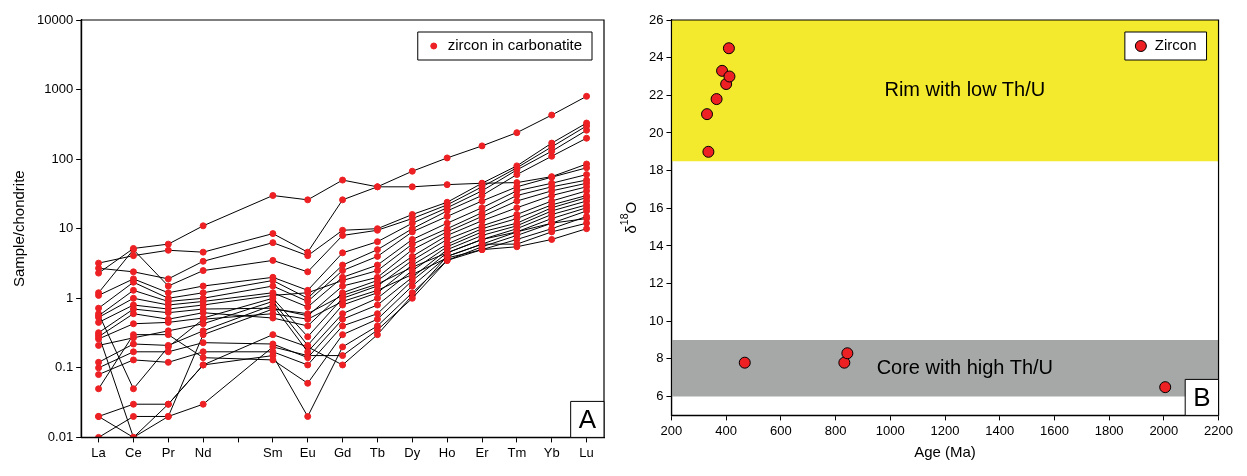 Image resolution: width=1247 pixels, height=476 pixels. What do you see at coordinates (945, 452) in the screenshot?
I see `x-axis-title: Age (Ma)` at bounding box center [945, 452].